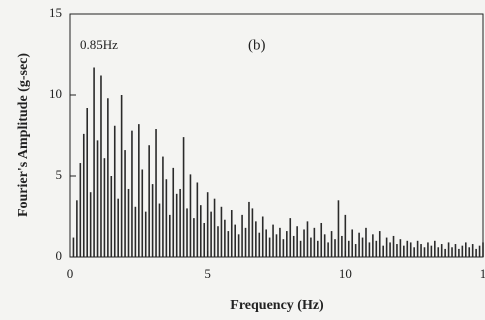 Image resolution: width=485 pixels, height=320 pixels. I want to click on x-axis-label: Frequency (Hz), so click(277, 305).